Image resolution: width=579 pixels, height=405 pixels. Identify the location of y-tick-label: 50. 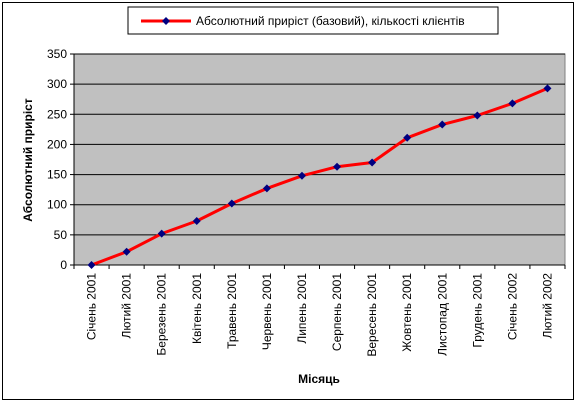
(61, 235).